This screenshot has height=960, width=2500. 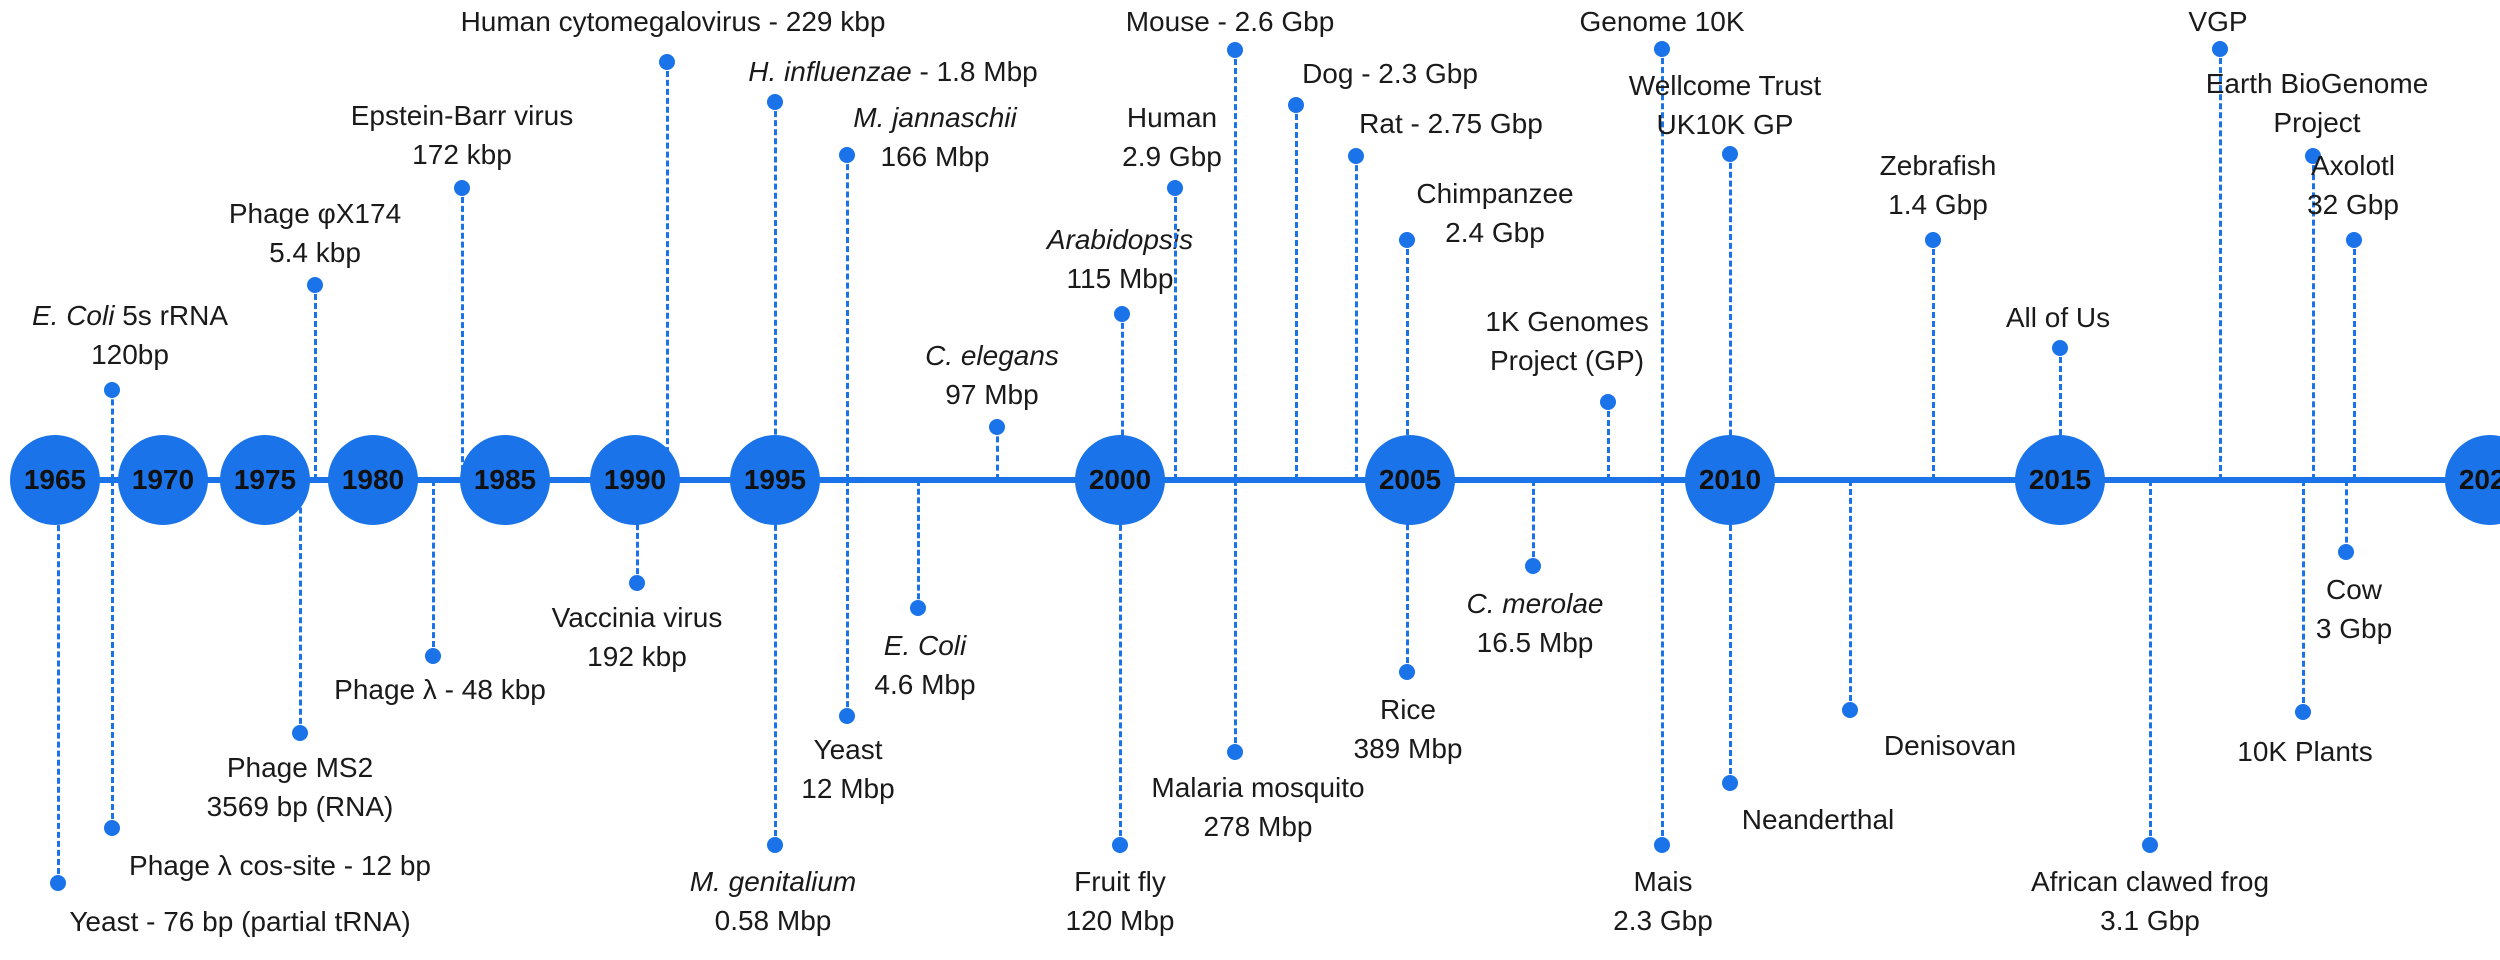 I want to click on event-label-line: 2.4 Gbp, so click(x=1495, y=232).